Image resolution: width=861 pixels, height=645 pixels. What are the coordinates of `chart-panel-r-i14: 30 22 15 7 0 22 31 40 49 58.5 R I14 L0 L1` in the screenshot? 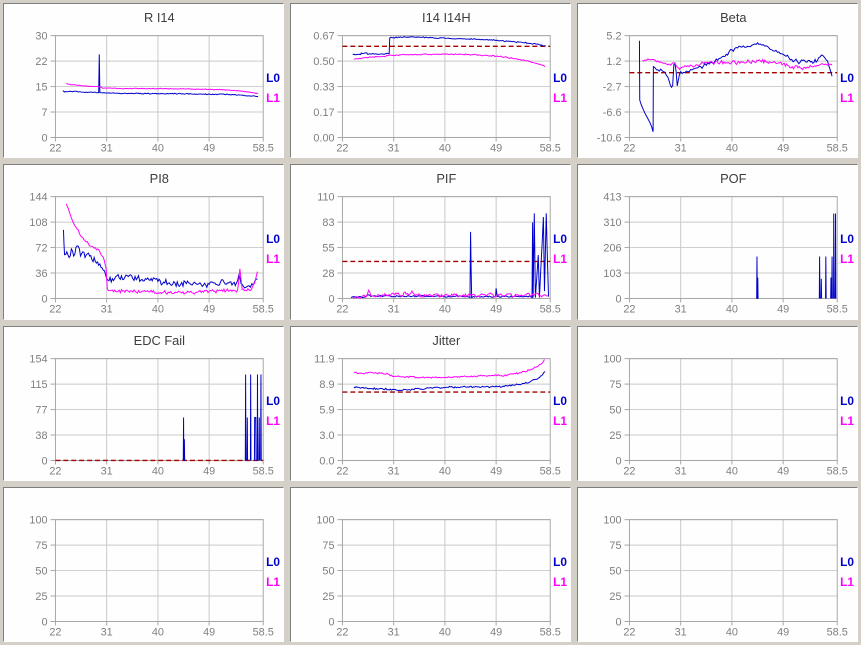 It's located at (143, 81).